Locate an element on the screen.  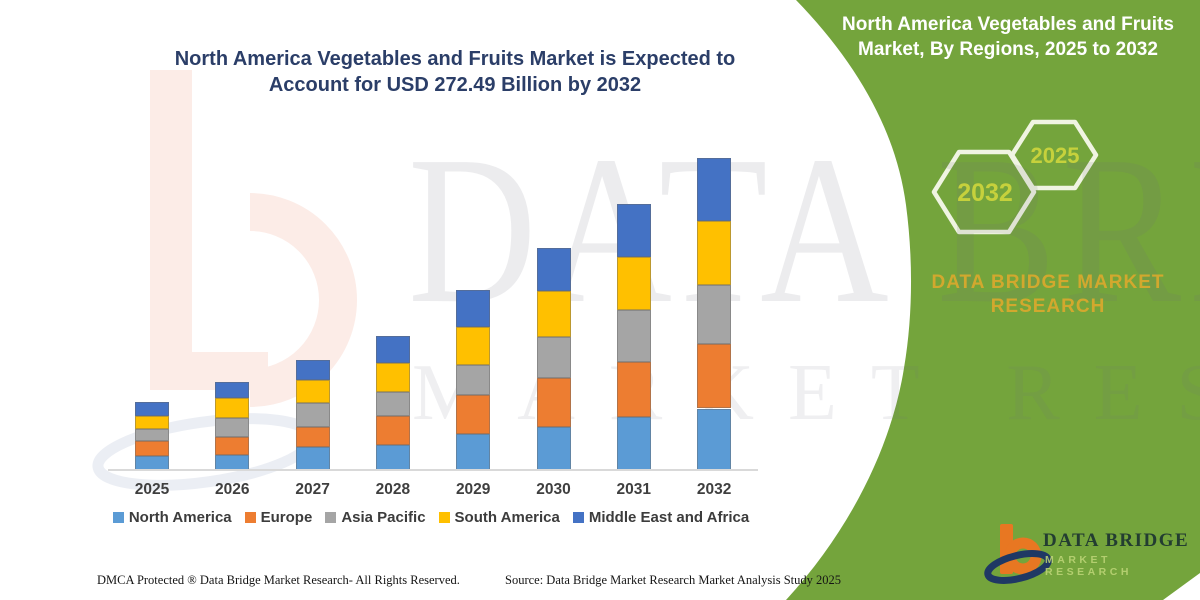
bar-segment-2032-north-america is located at coordinates (714, 439).